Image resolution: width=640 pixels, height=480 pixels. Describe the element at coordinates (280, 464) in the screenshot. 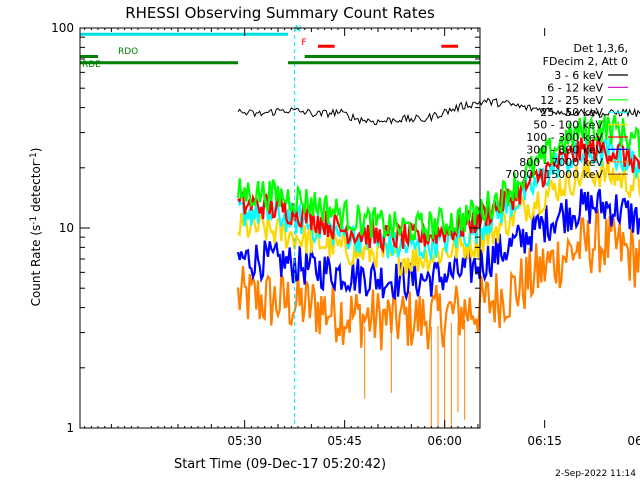

I see `x-axis-label: Start Time (09-Dec-17 05:20:42)` at that location.